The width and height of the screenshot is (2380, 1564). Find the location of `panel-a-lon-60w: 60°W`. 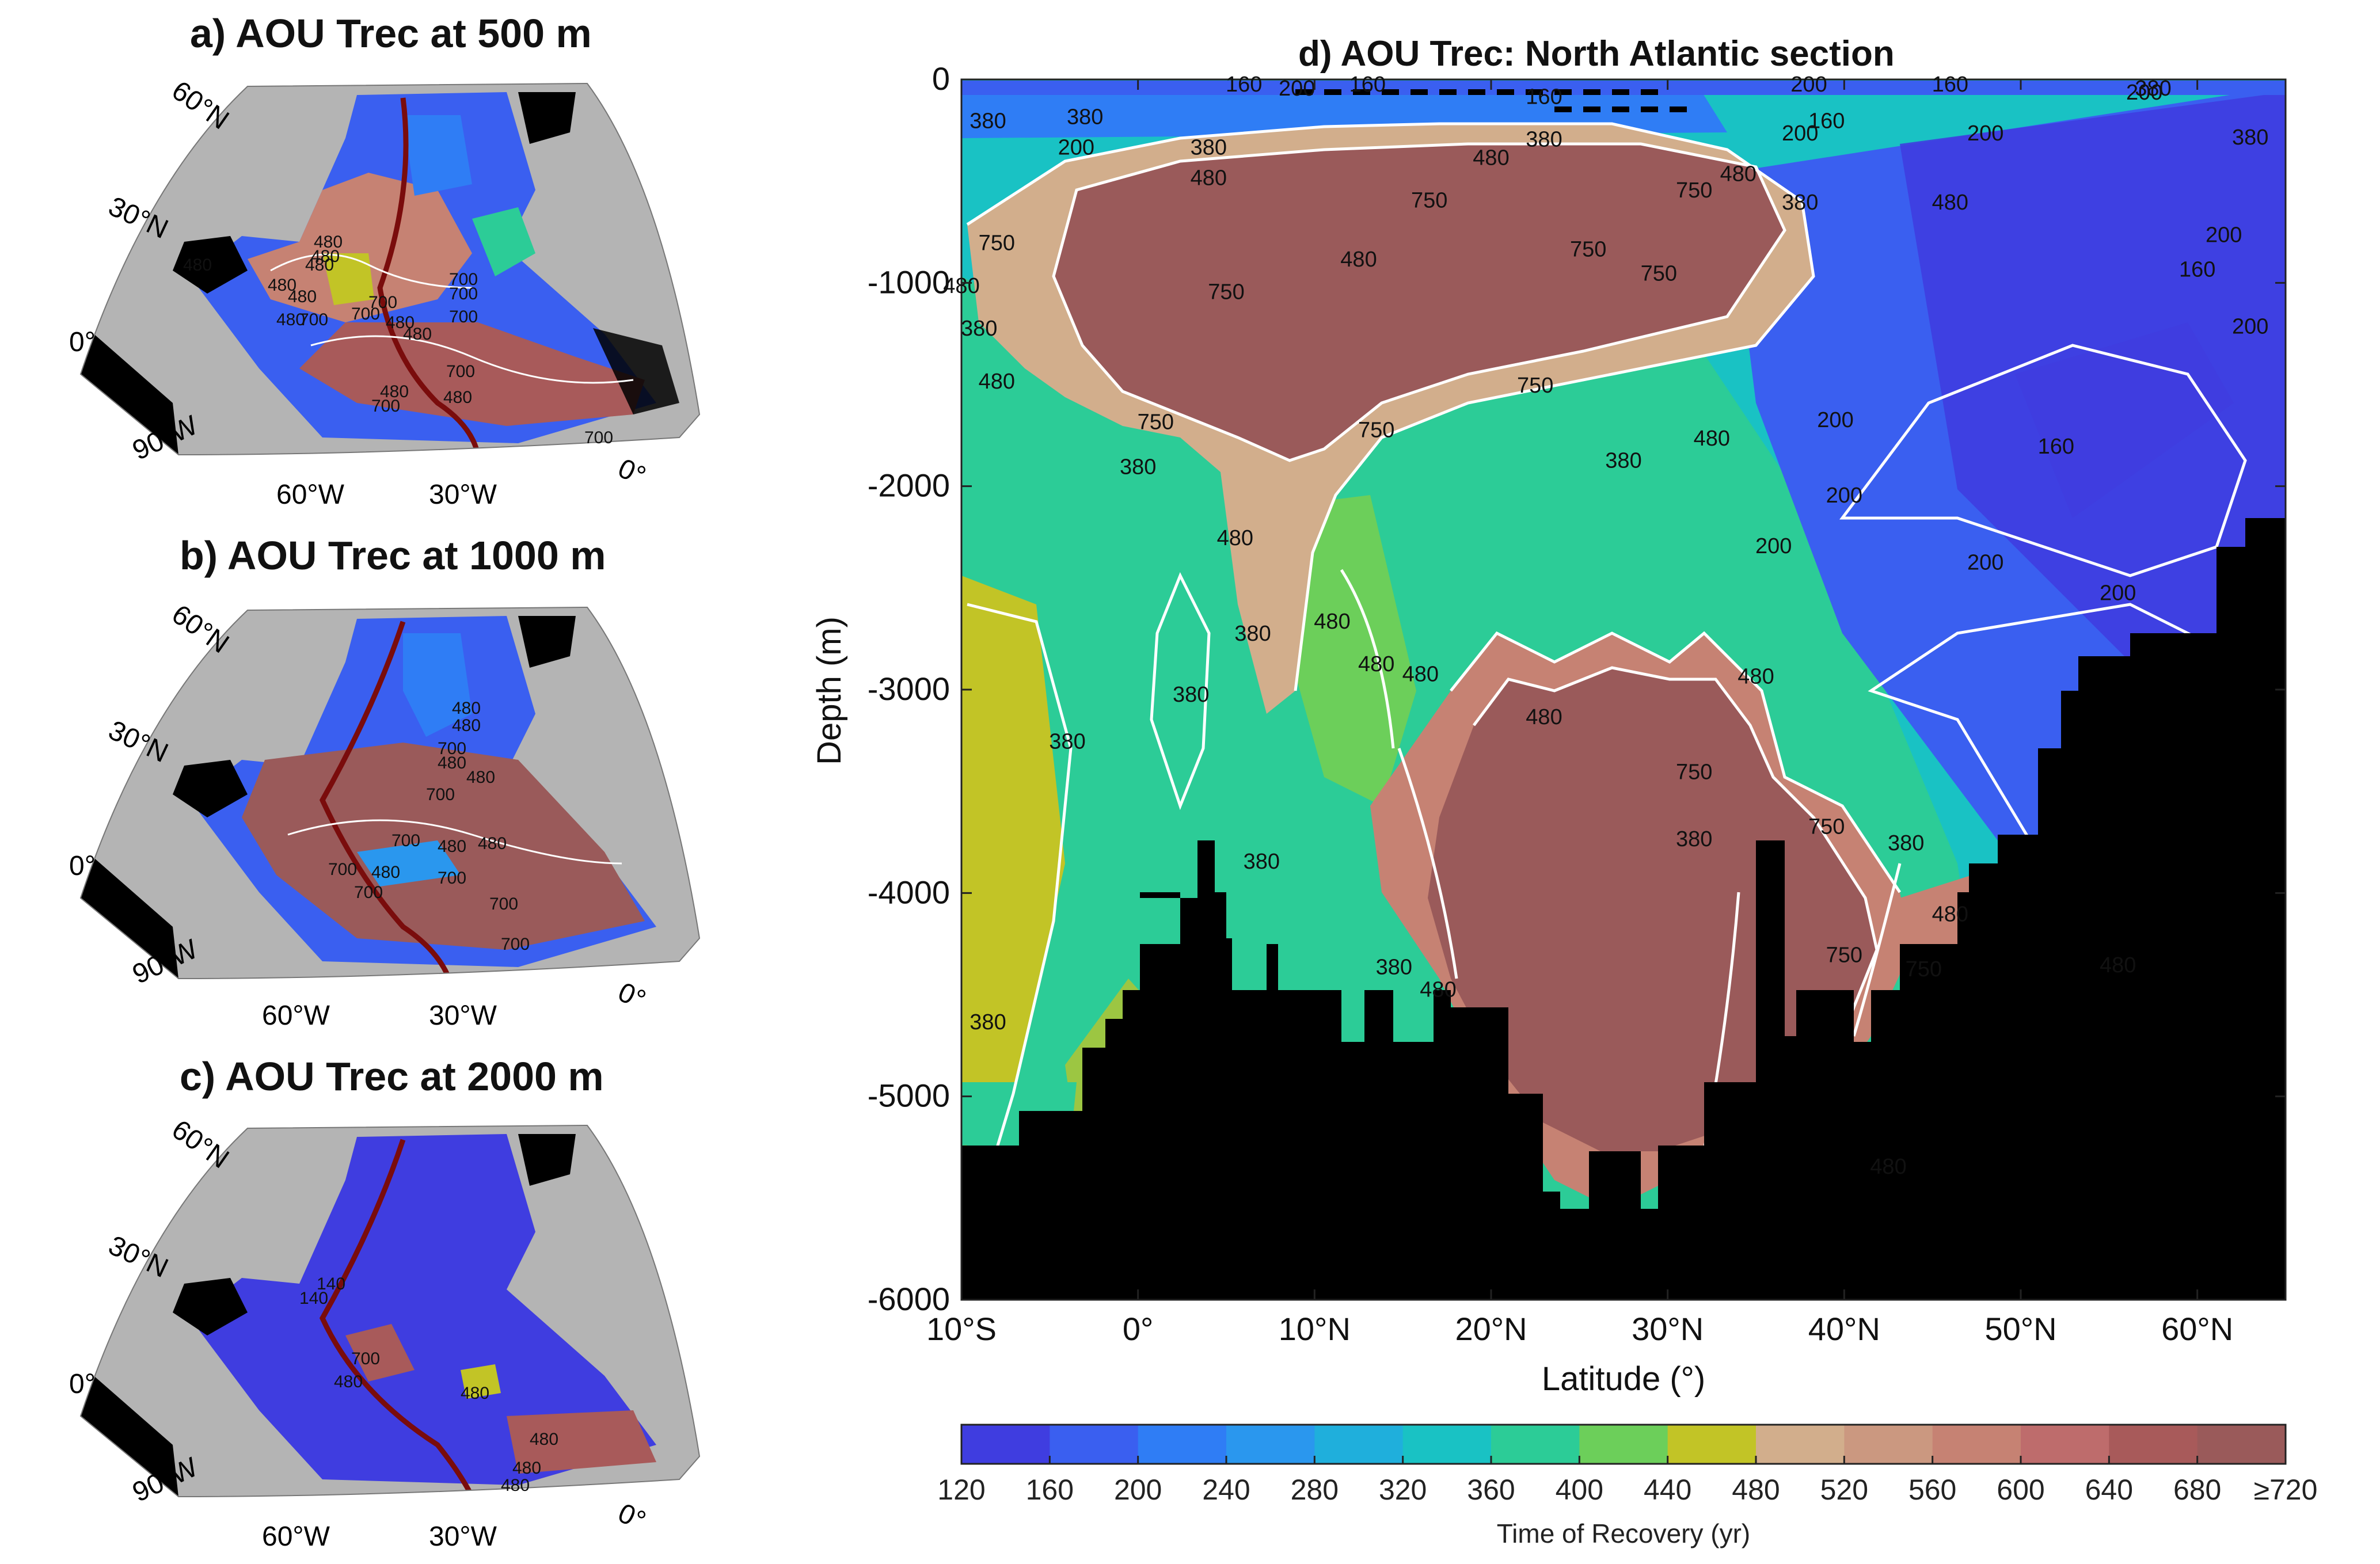

panel-a-lon-60w: 60°W is located at coordinates (311, 495).